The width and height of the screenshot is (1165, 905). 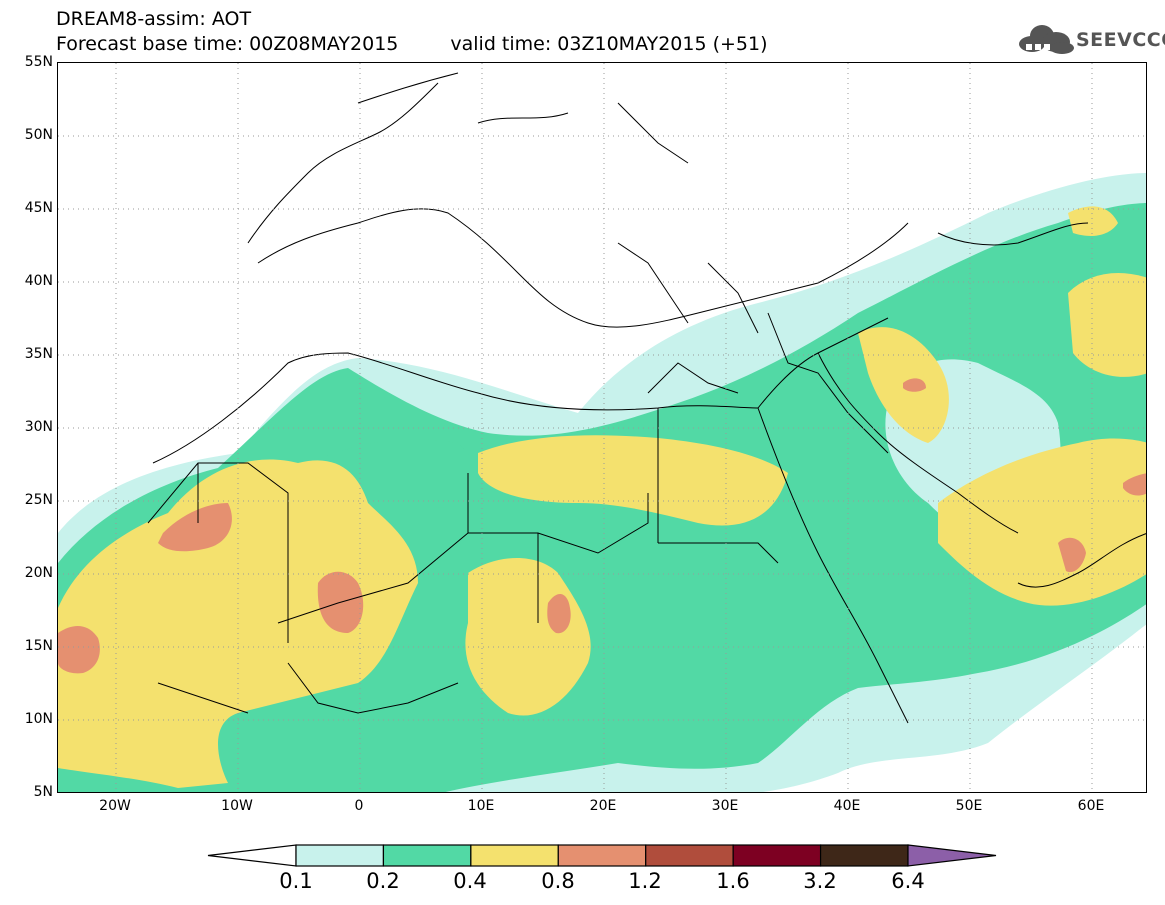 I want to click on lat-label-40n: 40N, so click(x=38, y=281).